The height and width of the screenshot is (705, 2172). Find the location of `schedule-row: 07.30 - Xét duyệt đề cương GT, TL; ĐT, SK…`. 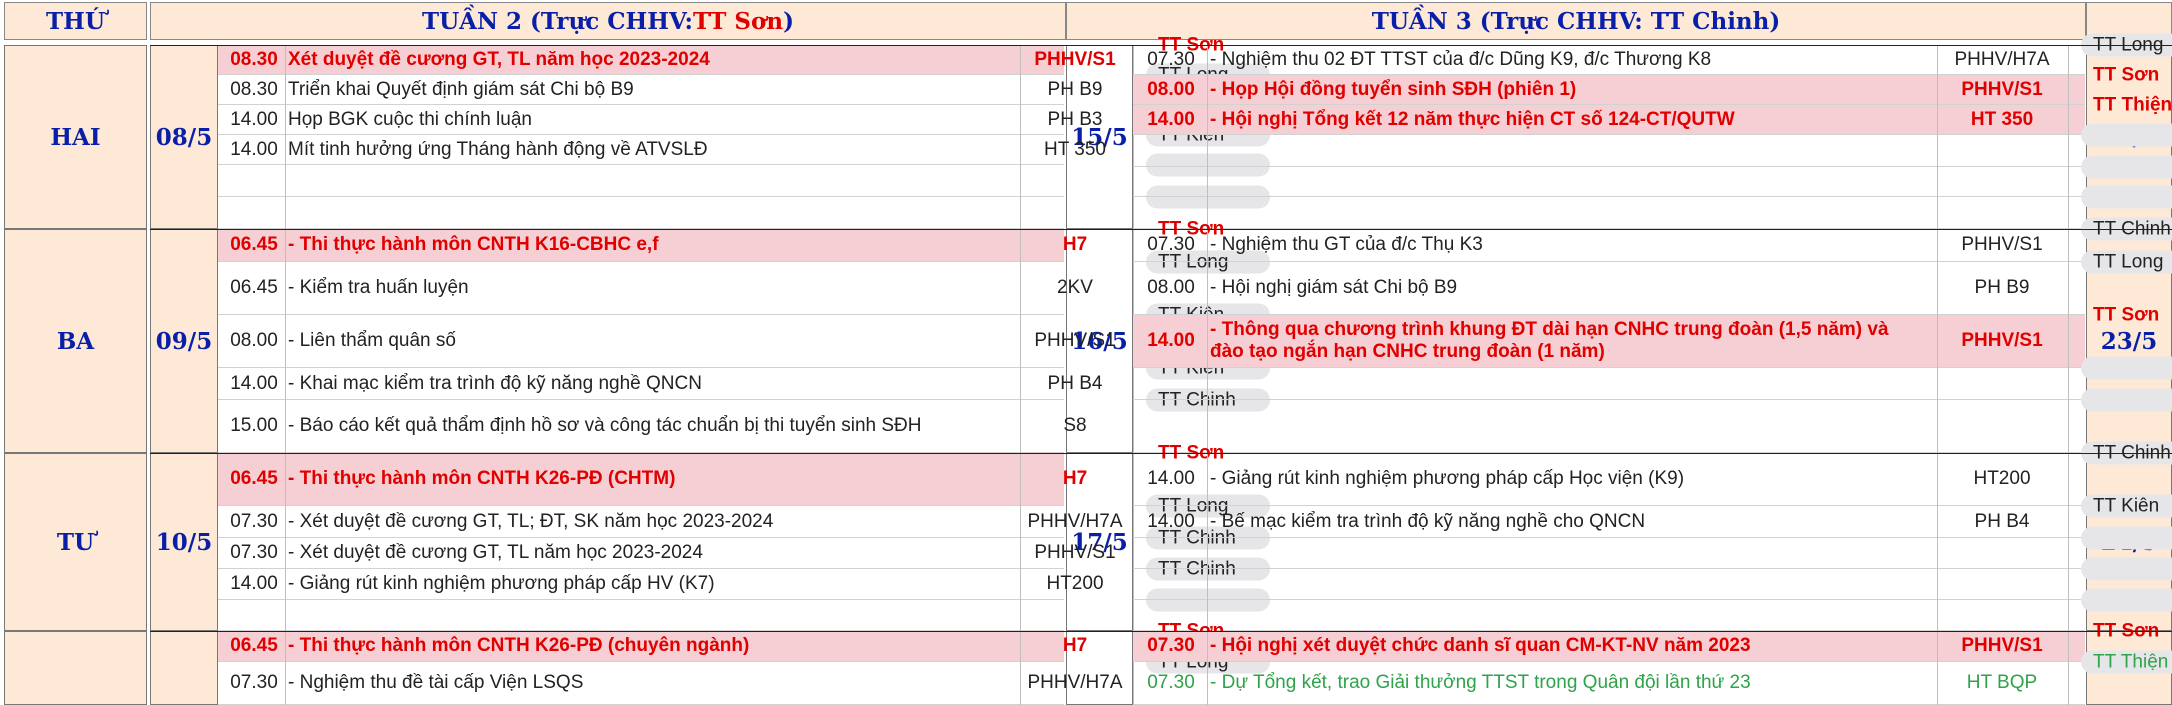

schedule-row: 07.30 - Xét duyệt đề cương GT, TL; ĐT, SK… is located at coordinates (744, 516).